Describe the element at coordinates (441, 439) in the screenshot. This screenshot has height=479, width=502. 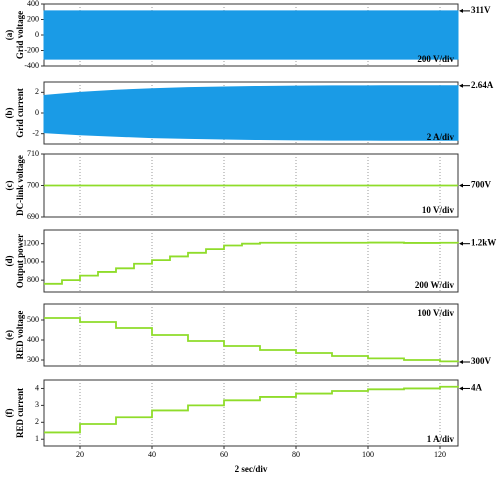
I see `scale-label: 1 A/div` at that location.